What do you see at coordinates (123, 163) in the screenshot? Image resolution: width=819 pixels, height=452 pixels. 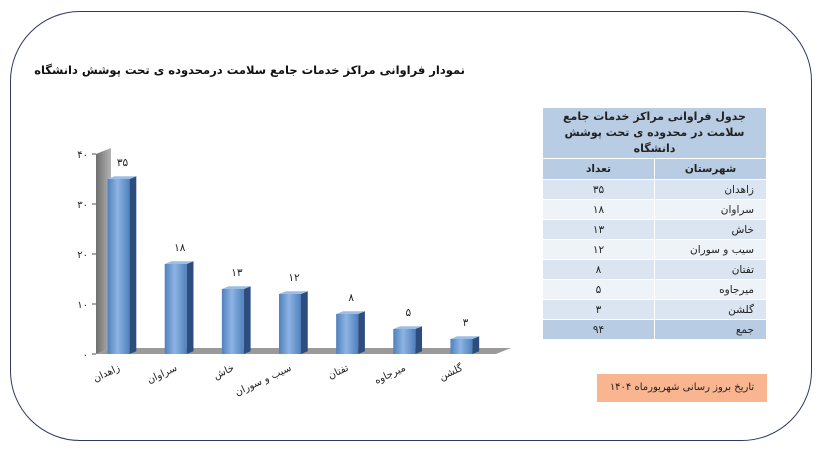 I see `data-label: ۳۵` at bounding box center [123, 163].